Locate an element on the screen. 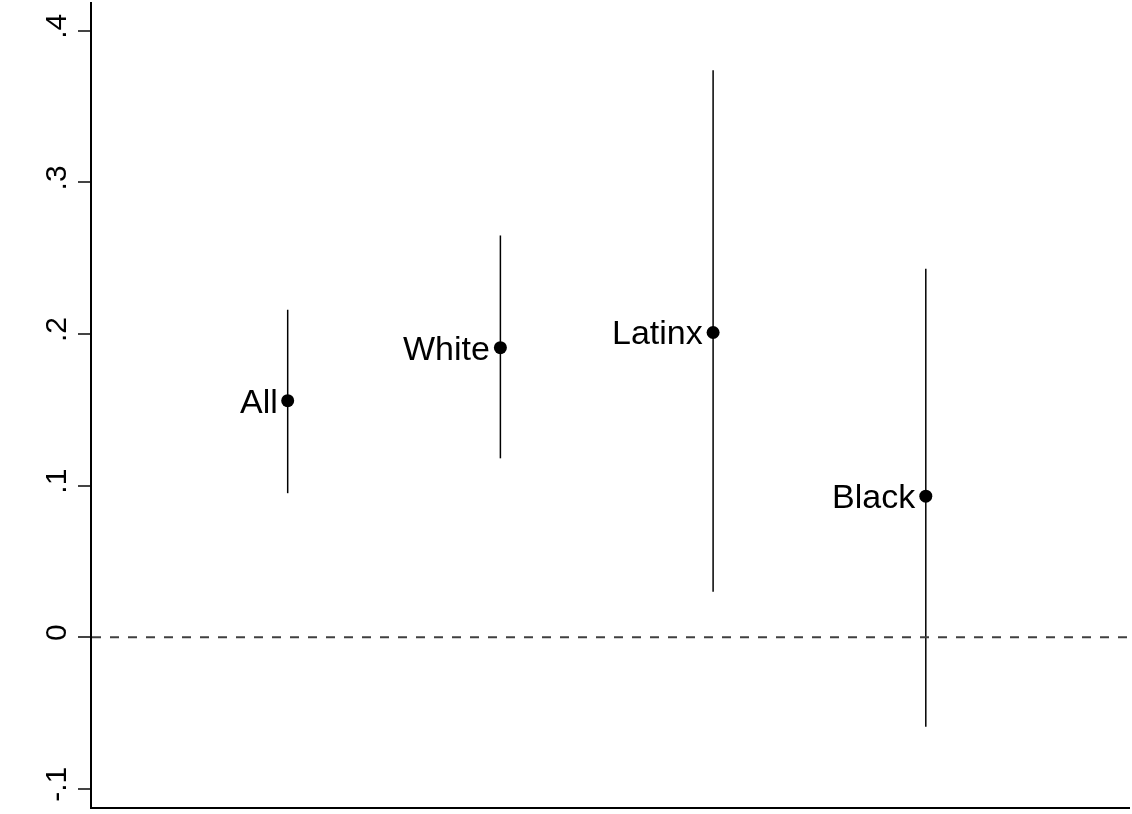  series-label: Latinx is located at coordinates (657, 332).